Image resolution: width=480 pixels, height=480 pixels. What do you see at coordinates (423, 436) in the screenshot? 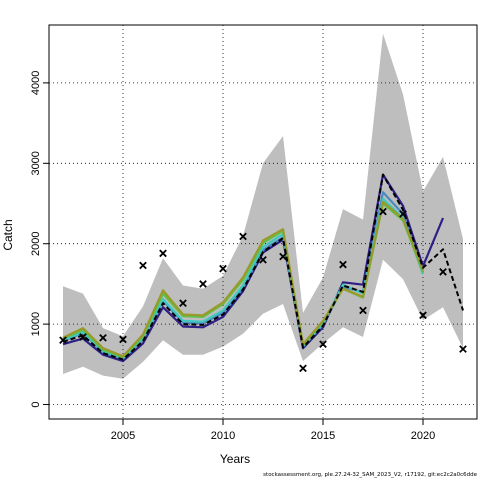
I see `x-tick-label: 2020` at bounding box center [423, 436].